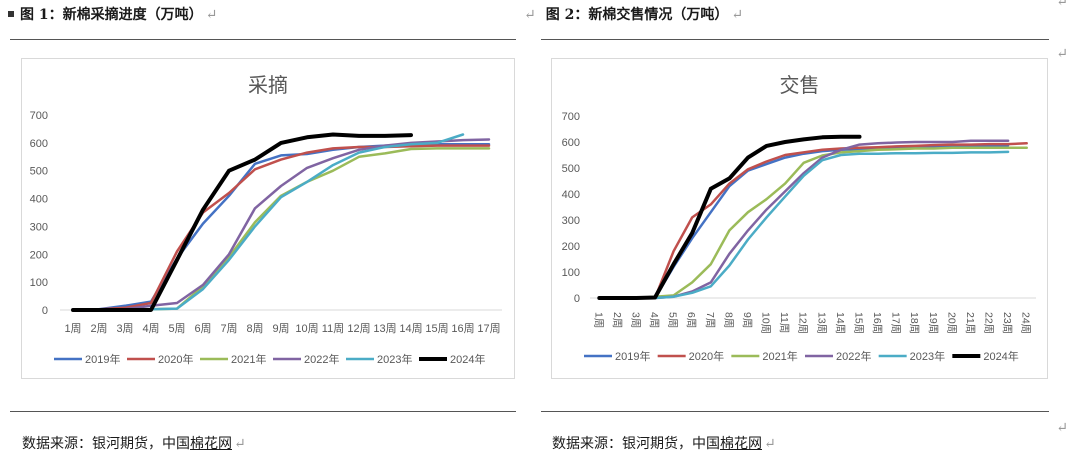 This screenshot has height=464, width=1080. Describe the element at coordinates (410, 328) in the screenshot. I see `chart-1-x-tick-label: 14周` at that location.